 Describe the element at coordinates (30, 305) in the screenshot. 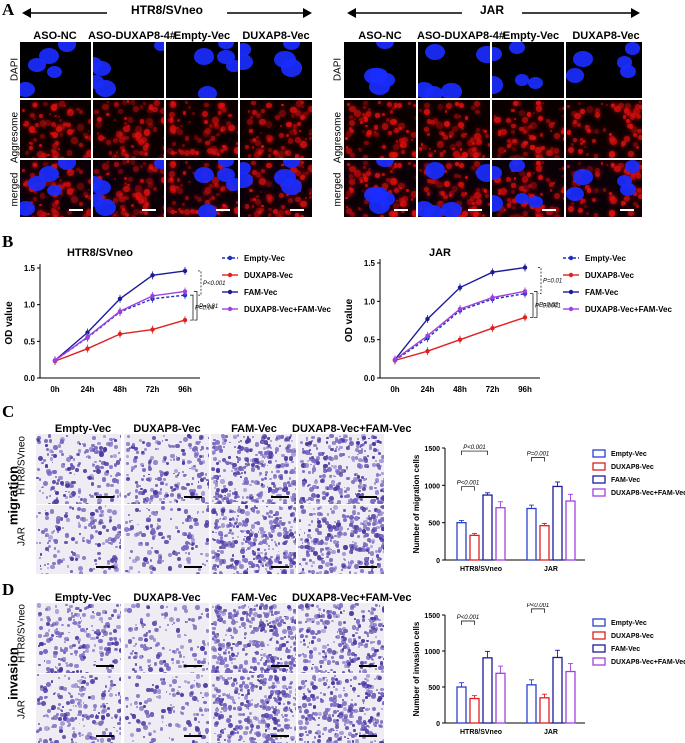

I see `y-tick-label: 1.0` at that location.